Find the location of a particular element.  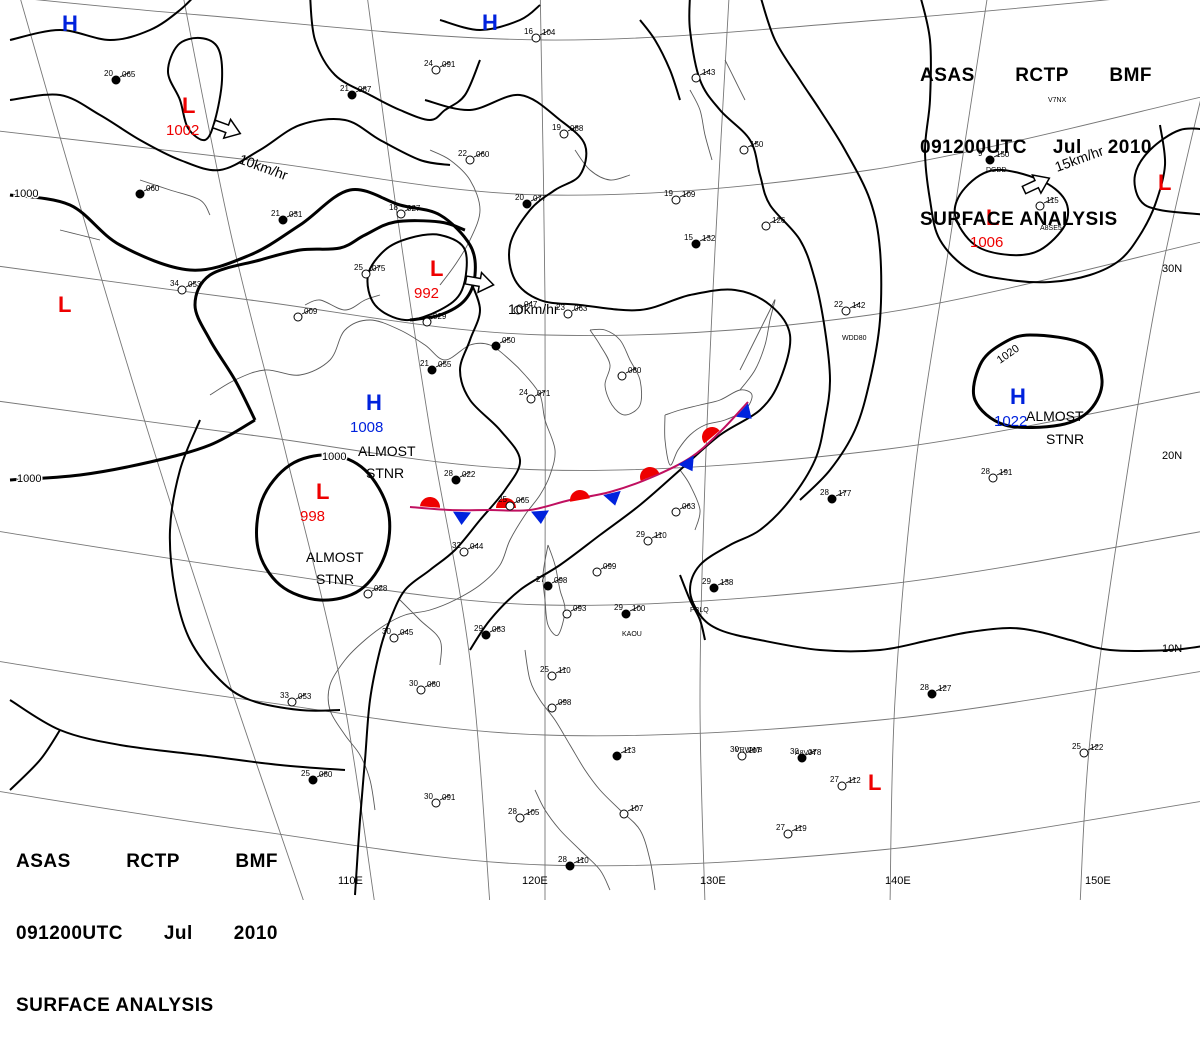

station-temperature: 27 is located at coordinates (540, 579).